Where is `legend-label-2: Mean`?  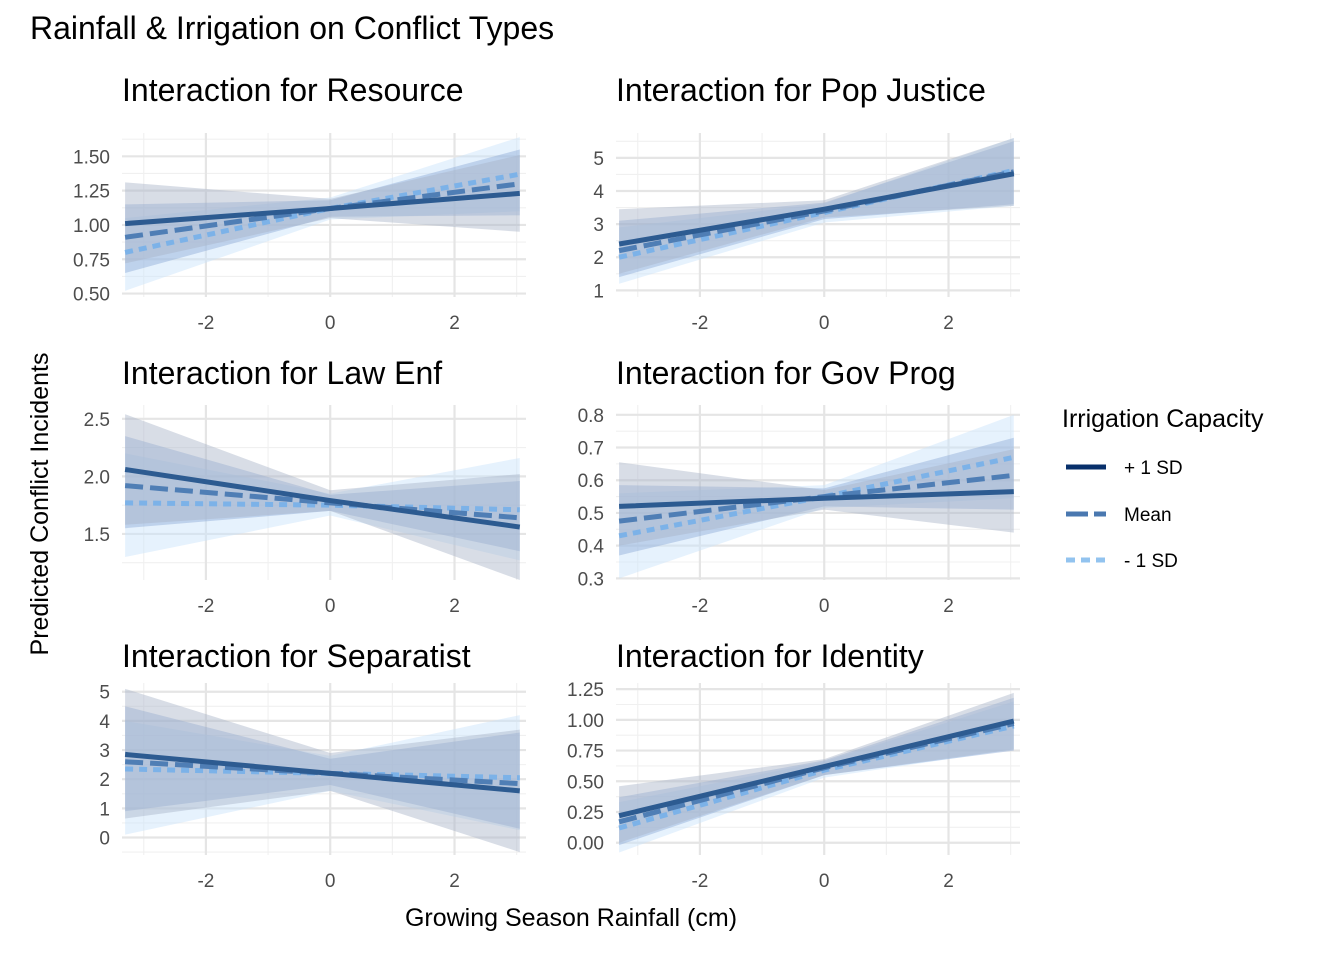
legend-label-2: Mean is located at coordinates (1148, 515).